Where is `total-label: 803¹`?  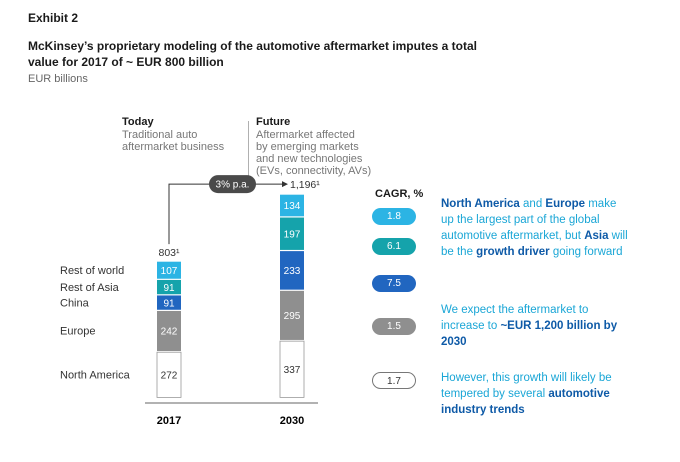
total-label: 803¹ is located at coordinates (169, 253).